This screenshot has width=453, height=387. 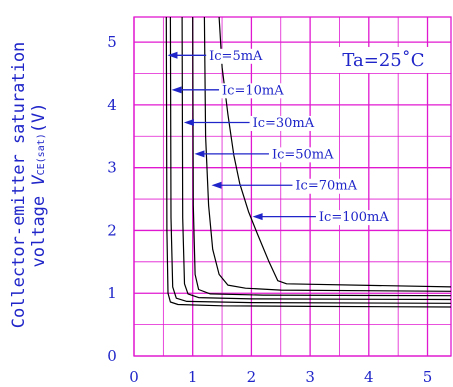 I want to click on annotation-label: Ic=5mA, so click(x=236, y=56).